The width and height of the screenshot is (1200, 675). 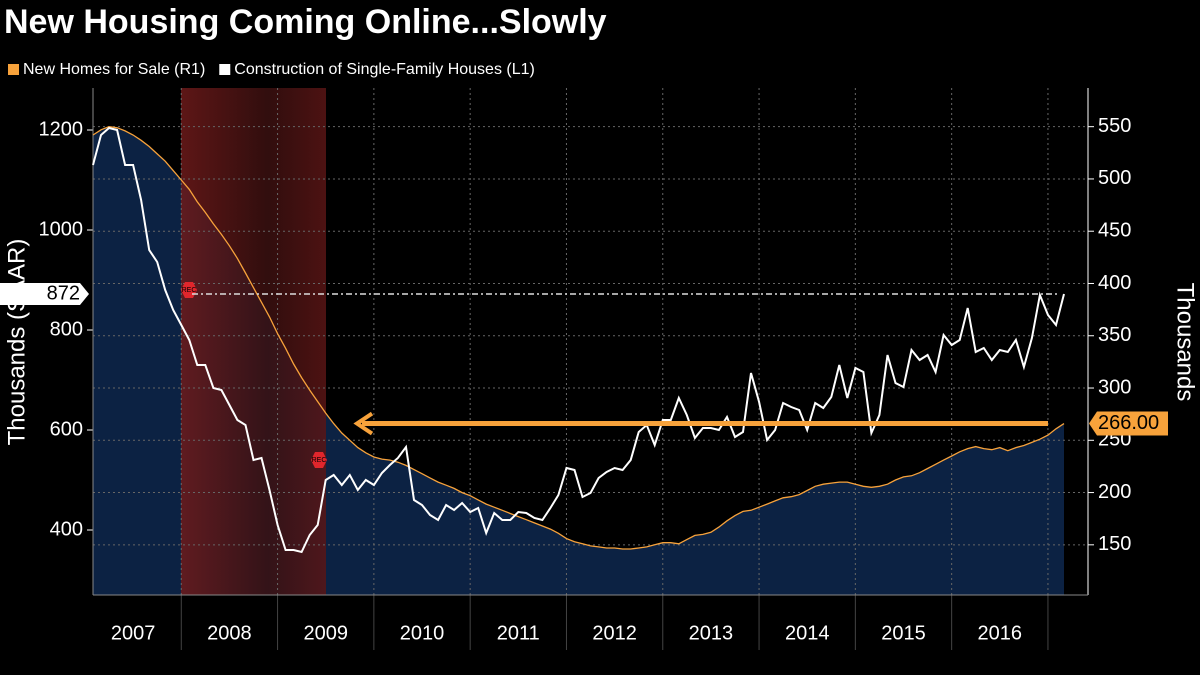 What do you see at coordinates (66, 429) in the screenshot?
I see `y-tick-label: 600` at bounding box center [66, 429].